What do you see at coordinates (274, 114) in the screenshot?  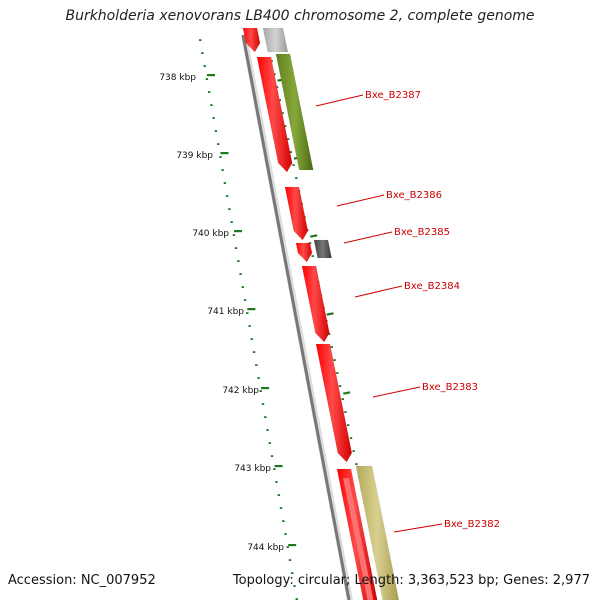 I see `gene-feature-bxe-b2386` at bounding box center [274, 114].